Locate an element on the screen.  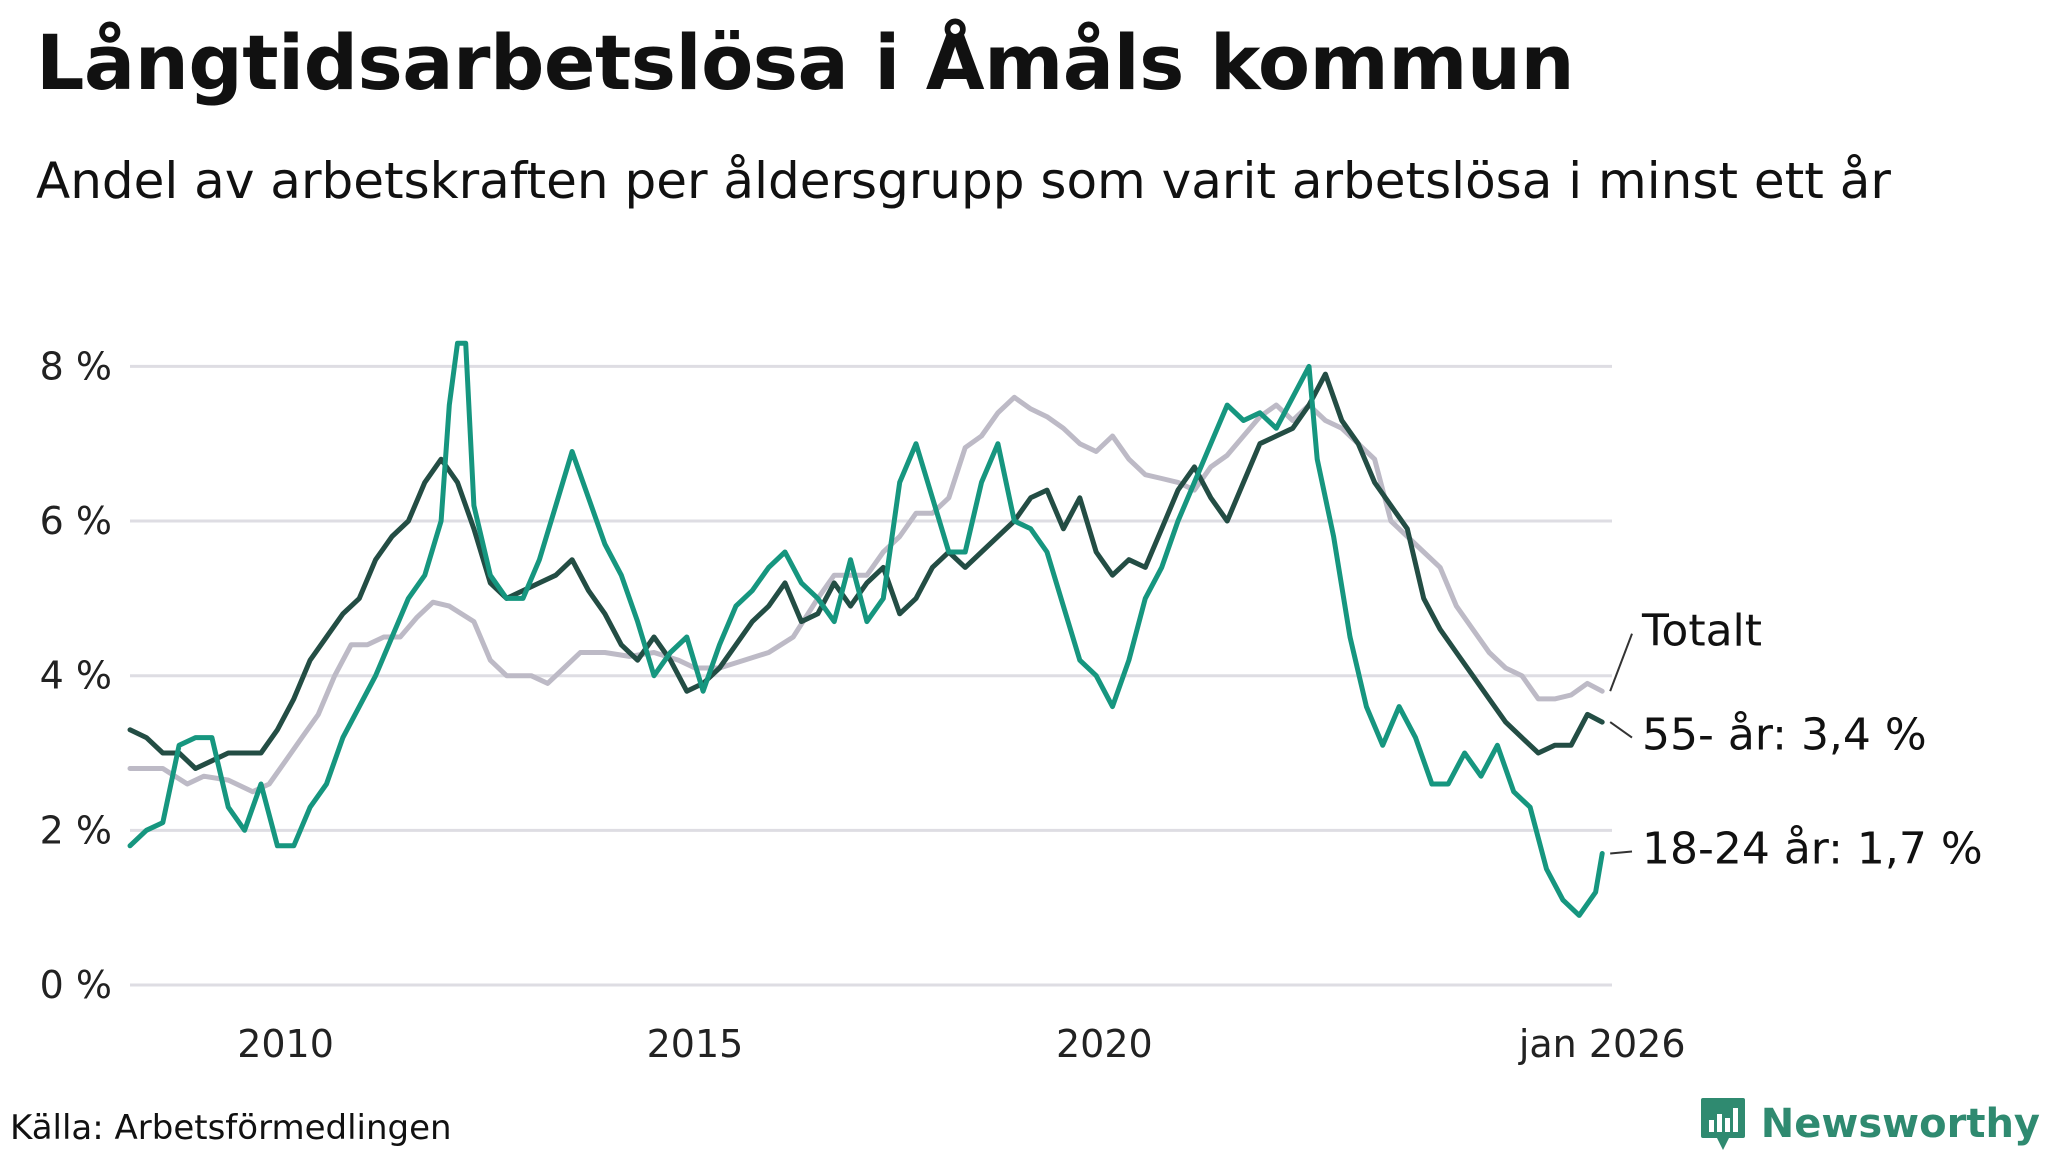
end-label-age55: 55- år: 3,4 % is located at coordinates (1784, 735).